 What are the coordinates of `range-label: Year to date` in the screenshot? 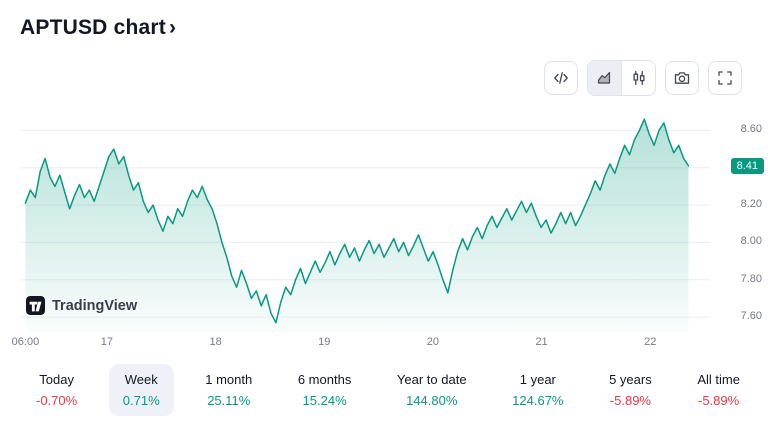 It's located at (431, 379).